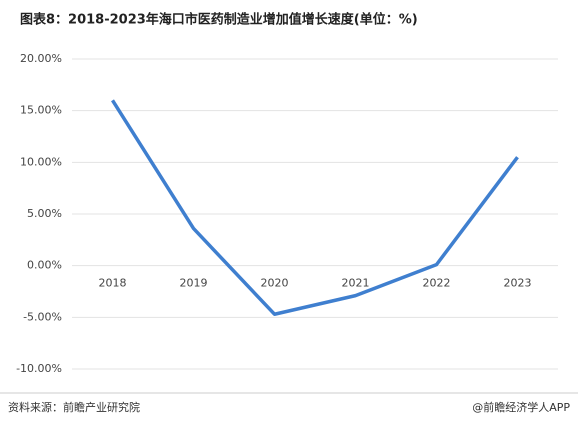 The image size is (578, 431). What do you see at coordinates (437, 283) in the screenshot?
I see `x-tick-label: 2022` at bounding box center [437, 283].